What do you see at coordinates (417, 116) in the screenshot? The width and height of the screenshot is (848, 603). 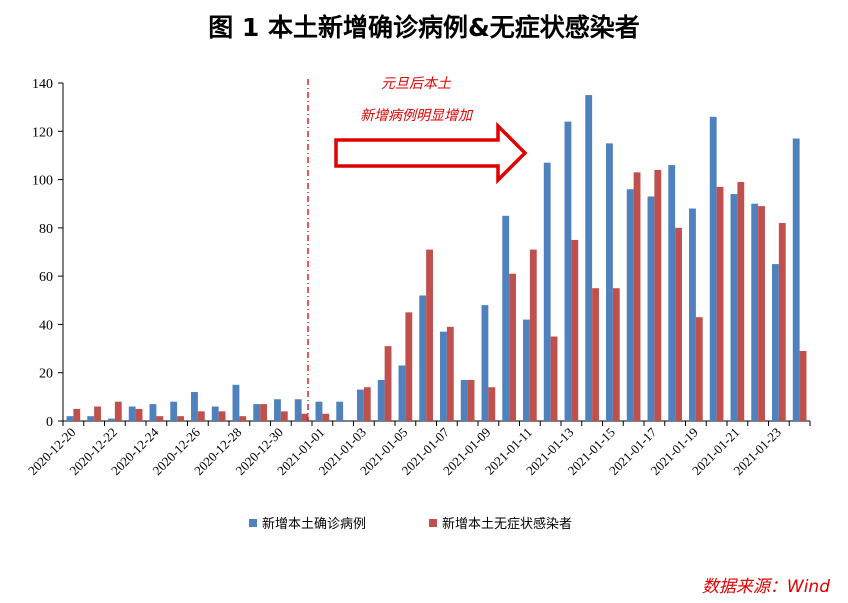 I see `annotation-line-2: 新增病例明显增加` at bounding box center [417, 116].